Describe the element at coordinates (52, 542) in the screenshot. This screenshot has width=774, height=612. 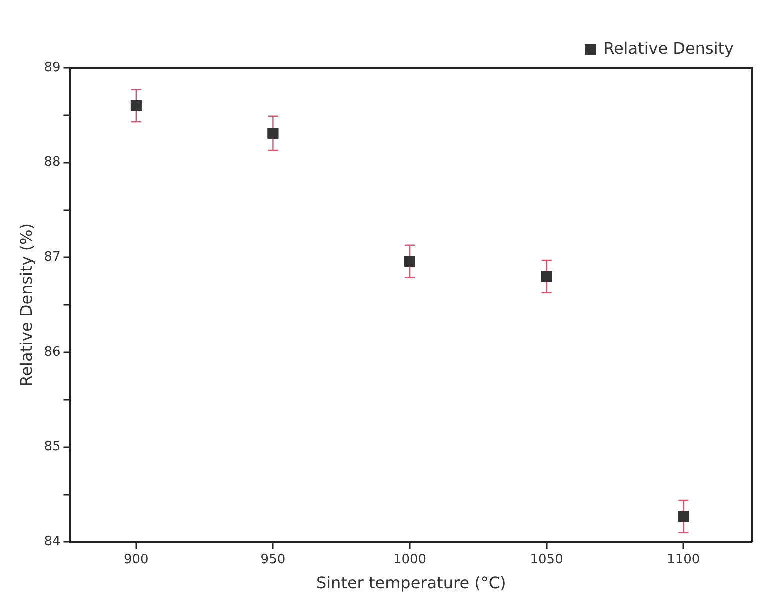
I see `y-tick-label: 84` at that location.